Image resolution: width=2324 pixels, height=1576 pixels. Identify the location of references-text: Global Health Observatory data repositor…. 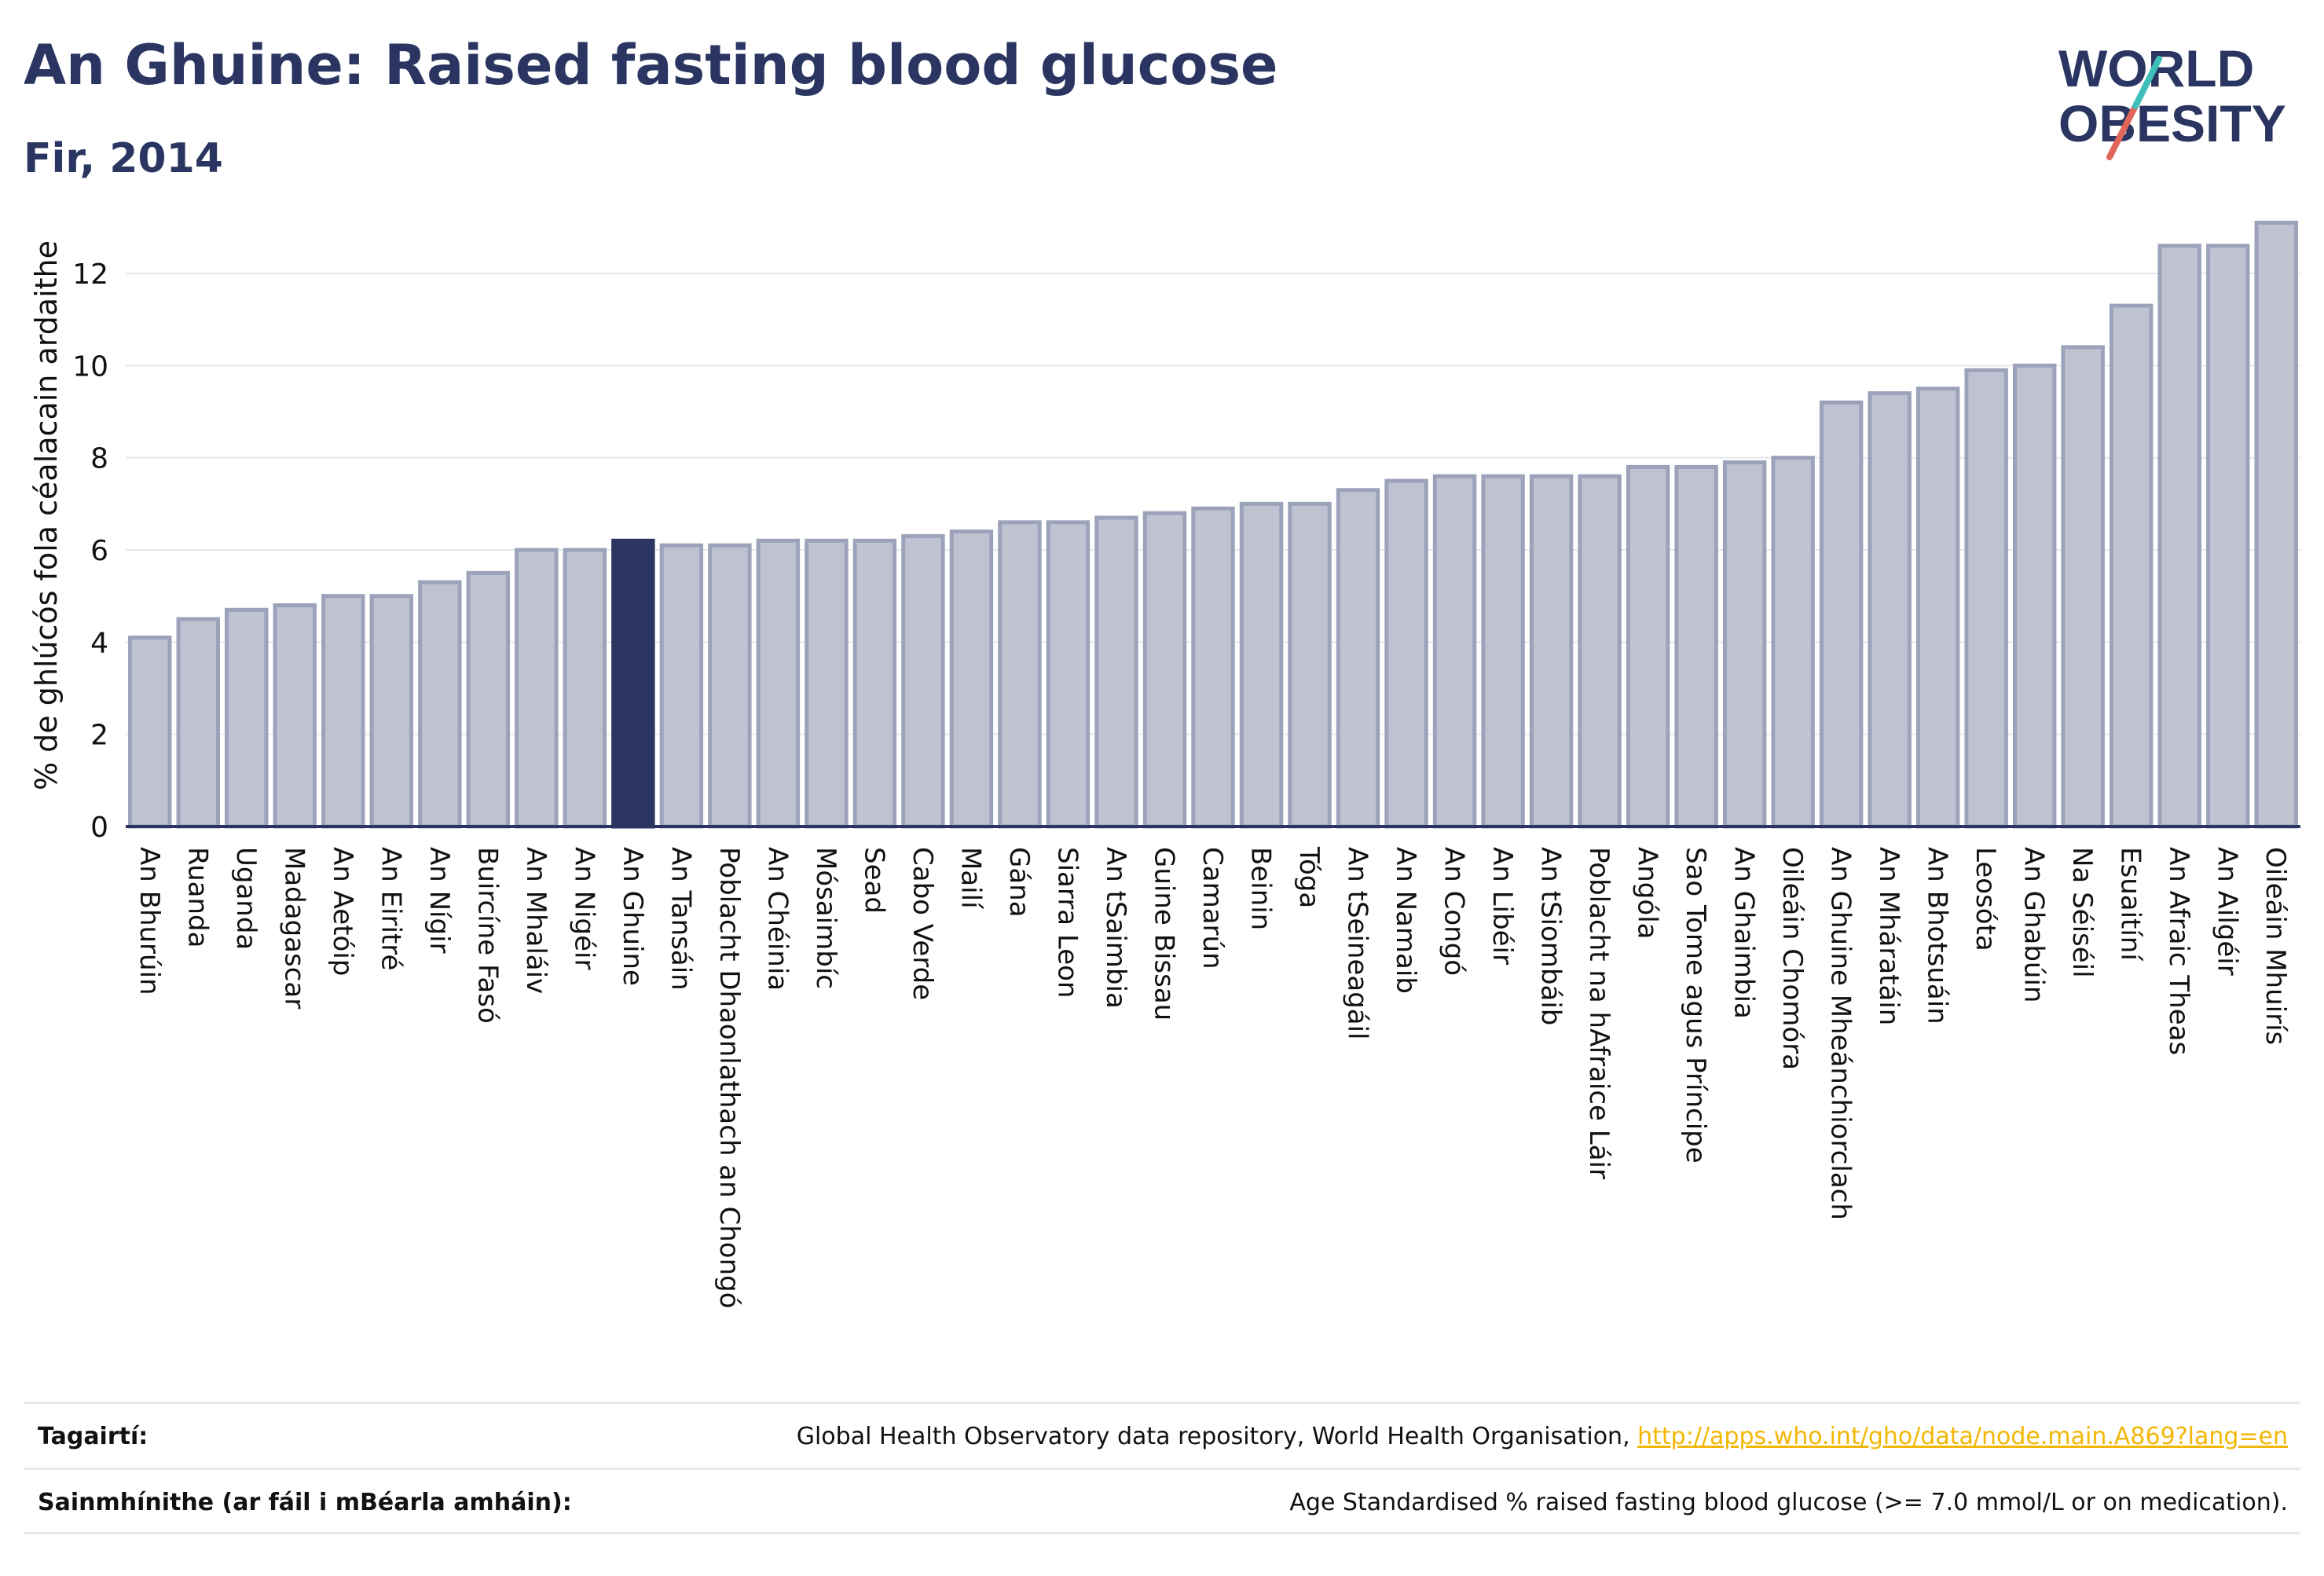
(1217, 1436).